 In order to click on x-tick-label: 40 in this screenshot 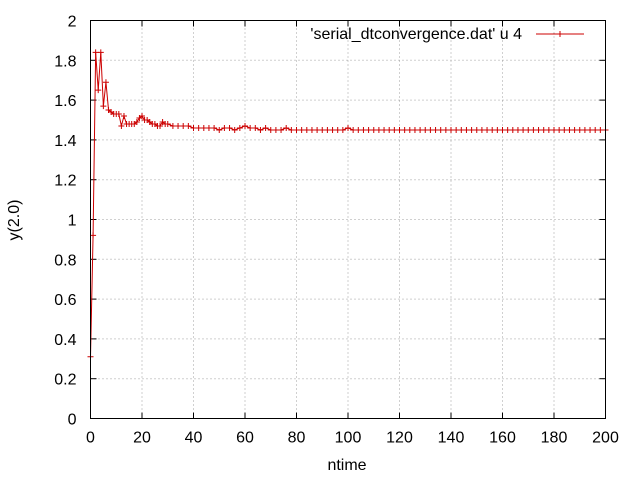, I will do `click(194, 438)`.